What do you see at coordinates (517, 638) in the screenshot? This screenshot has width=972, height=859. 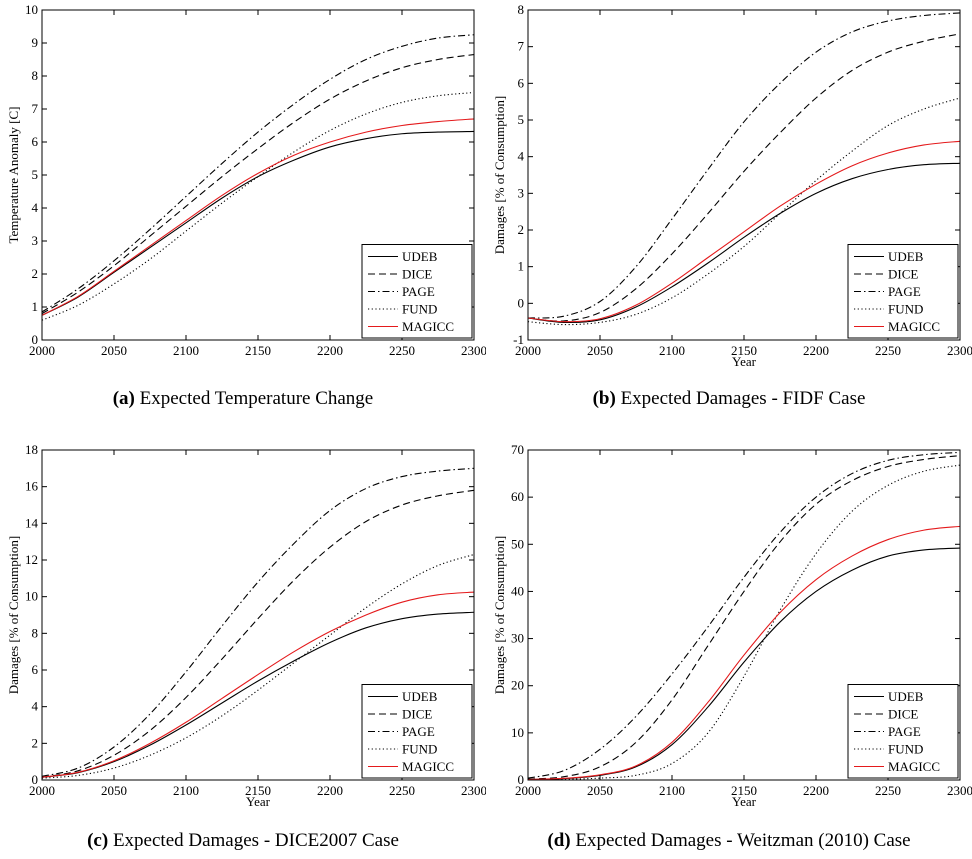 I see `y-tick-label: 30` at bounding box center [517, 638].